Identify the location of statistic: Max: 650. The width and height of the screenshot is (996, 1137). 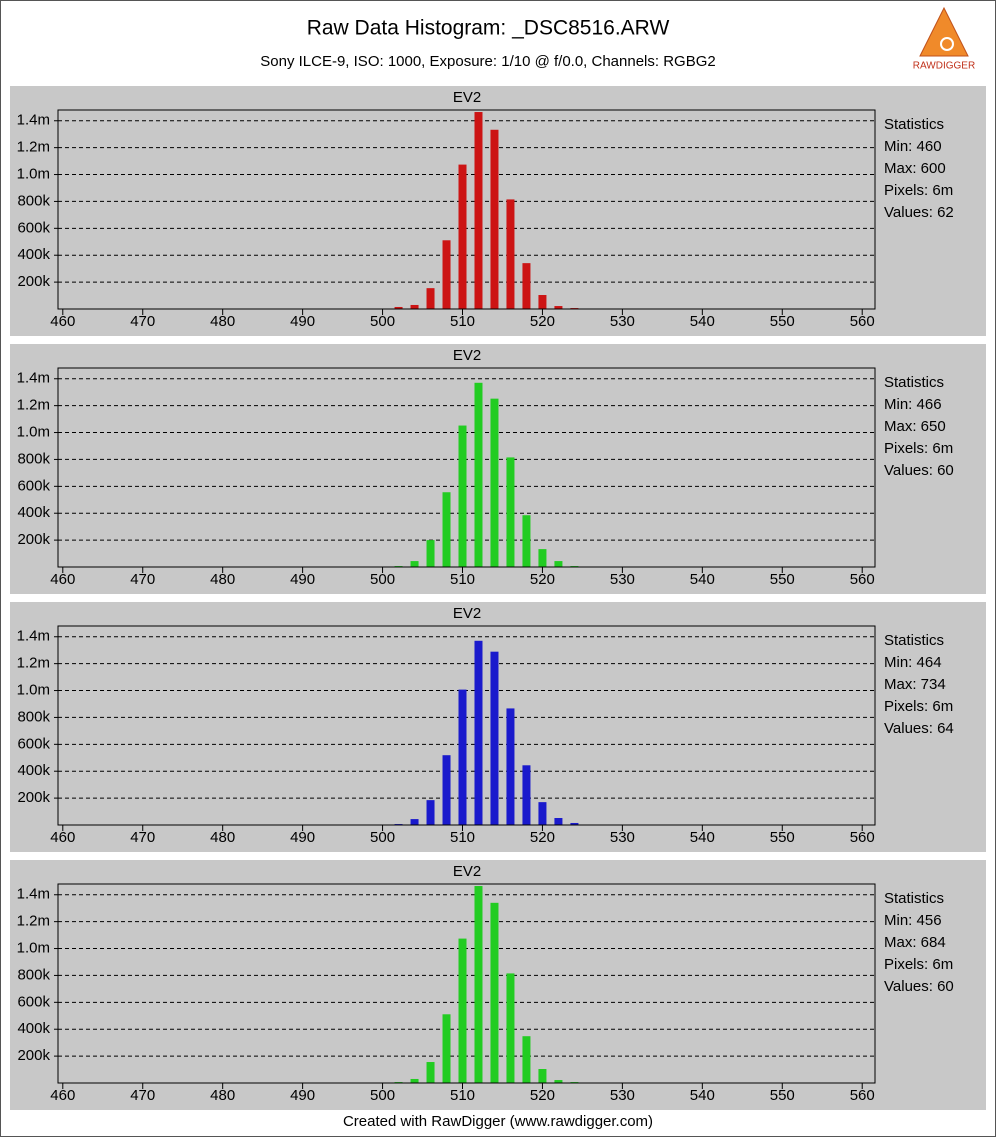
(915, 426).